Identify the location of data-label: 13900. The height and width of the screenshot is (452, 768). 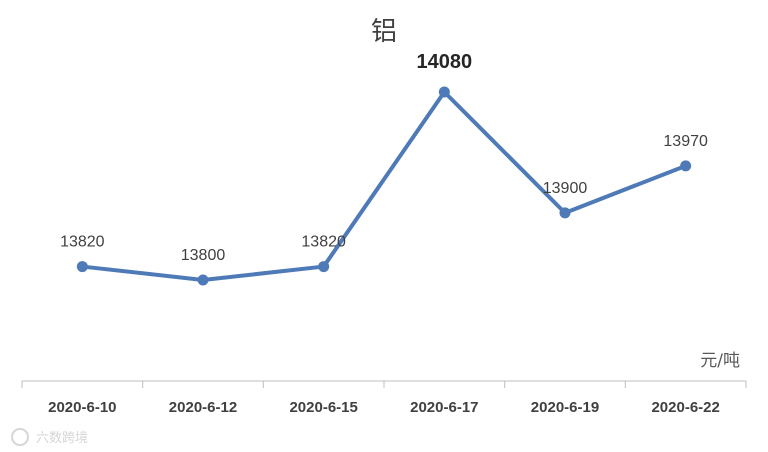
(565, 188).